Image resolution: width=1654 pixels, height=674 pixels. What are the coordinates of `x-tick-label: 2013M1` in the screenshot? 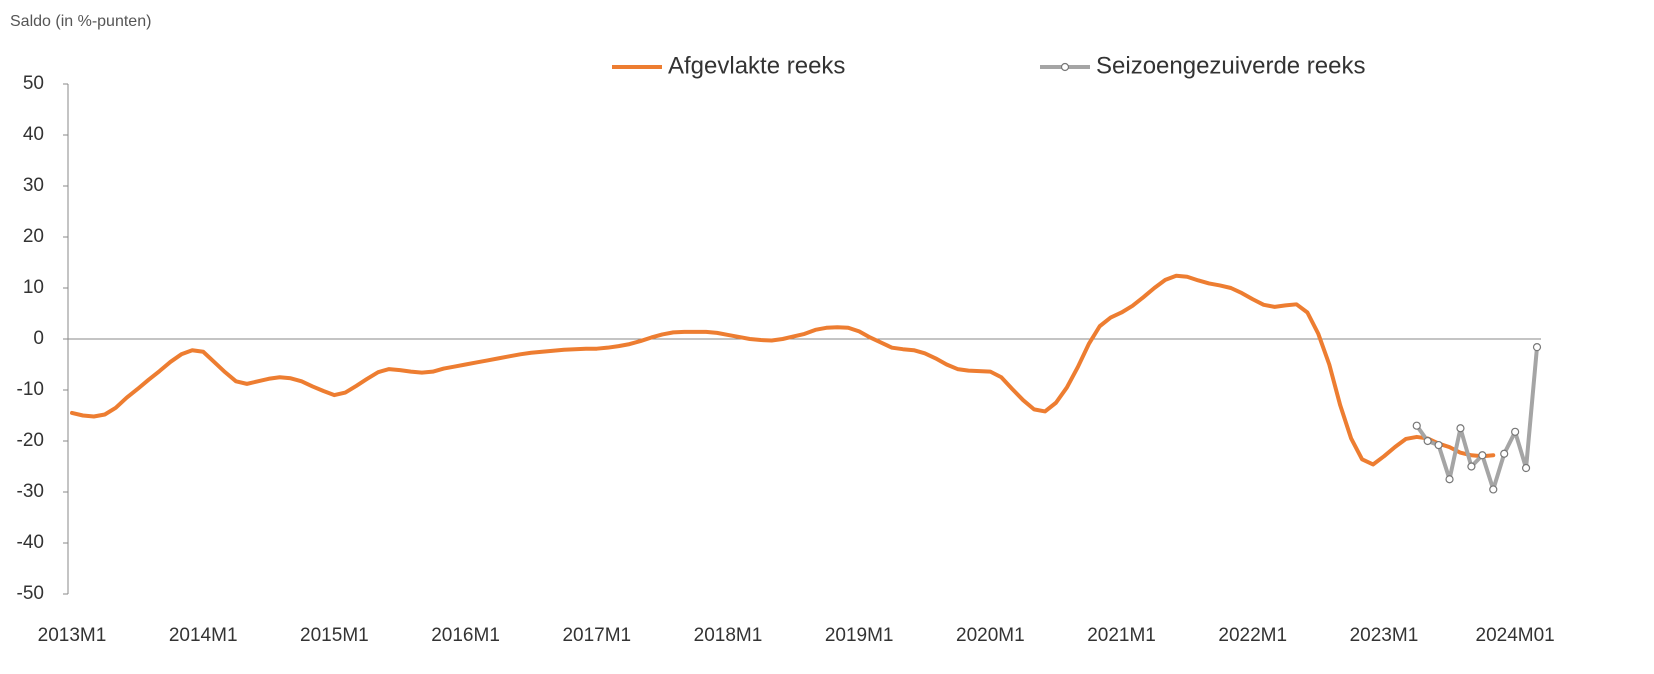 It's located at (72, 635).